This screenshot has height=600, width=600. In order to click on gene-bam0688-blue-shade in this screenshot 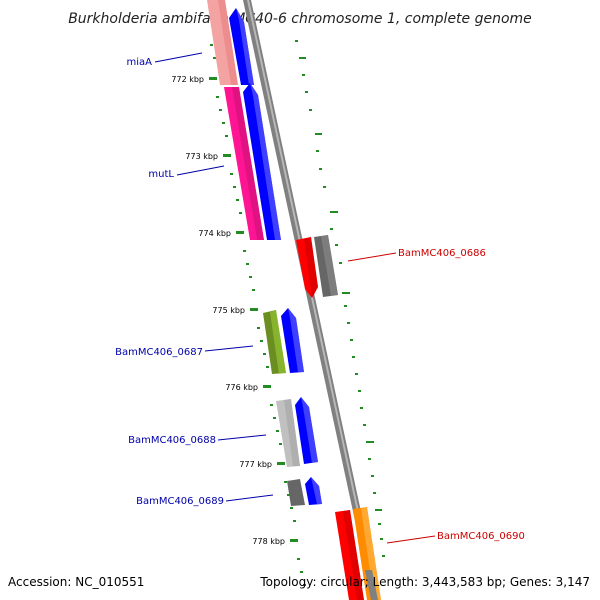, I will do `click(309, 430)`.